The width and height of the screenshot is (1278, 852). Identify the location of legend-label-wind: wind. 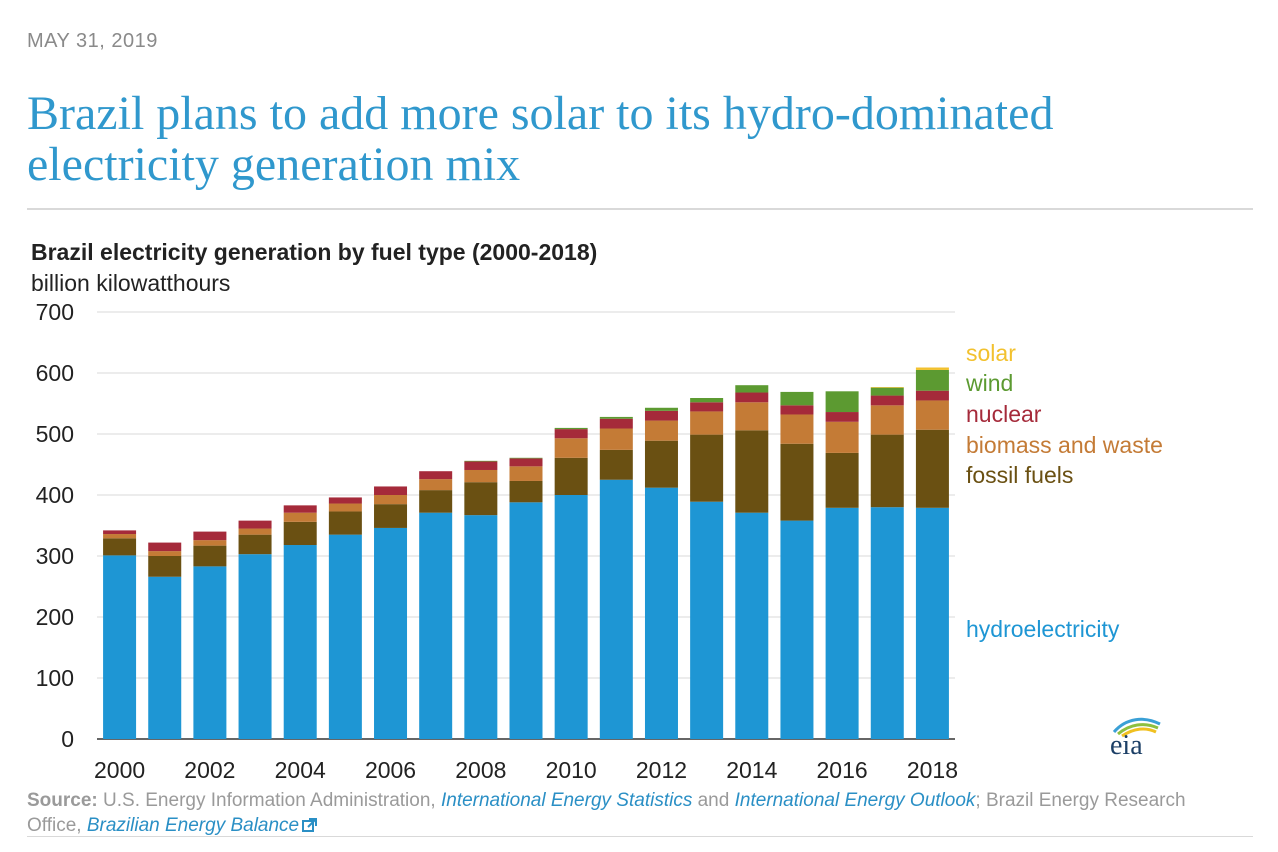
(989, 383).